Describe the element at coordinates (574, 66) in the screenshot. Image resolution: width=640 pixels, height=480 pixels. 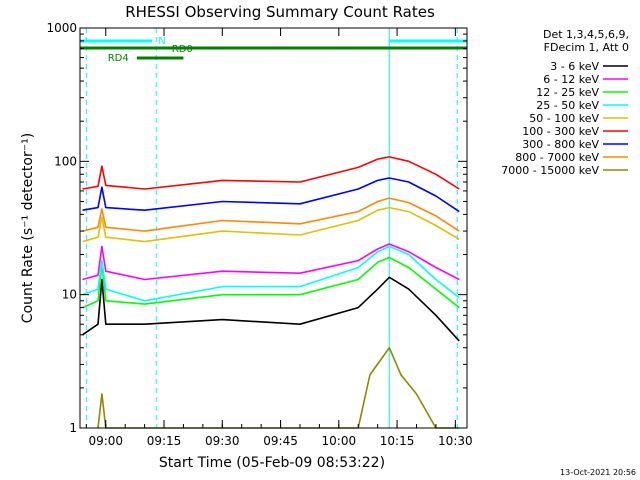
I see `legend-label: 3 - 6 keV` at that location.